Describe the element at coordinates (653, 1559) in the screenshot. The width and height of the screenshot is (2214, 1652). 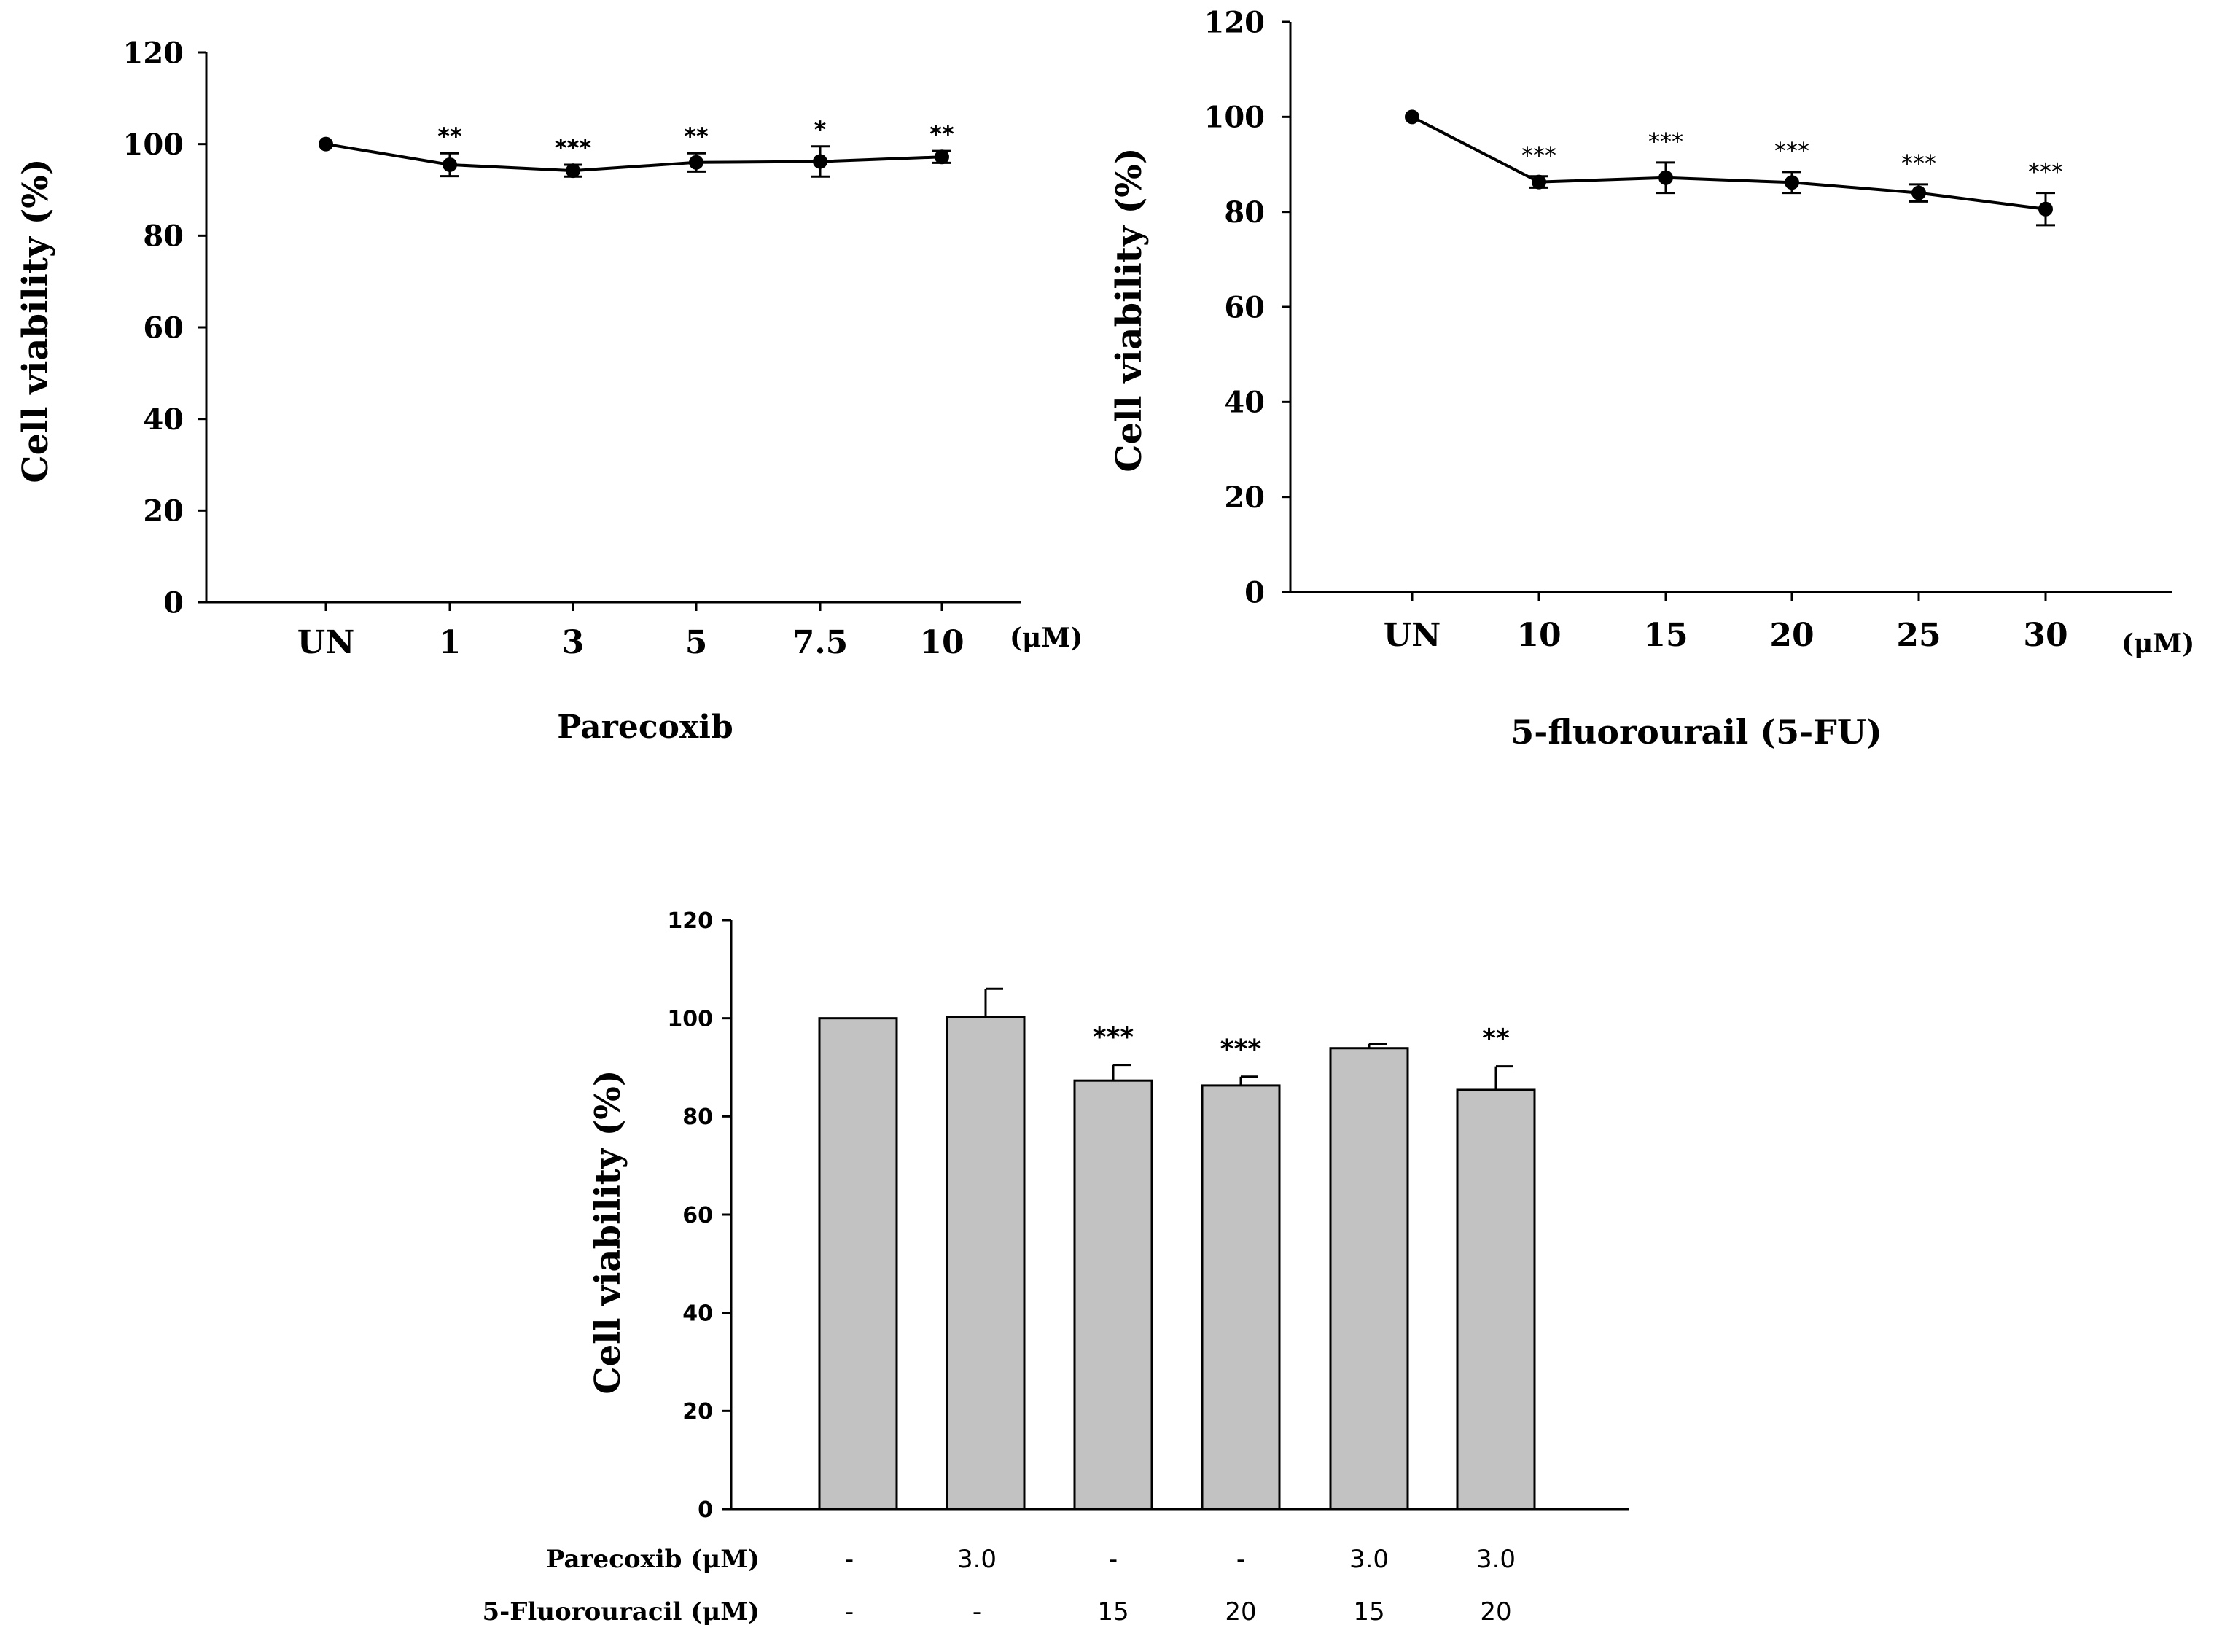
I see `condition-row-label: Parecoxib (μM)` at that location.